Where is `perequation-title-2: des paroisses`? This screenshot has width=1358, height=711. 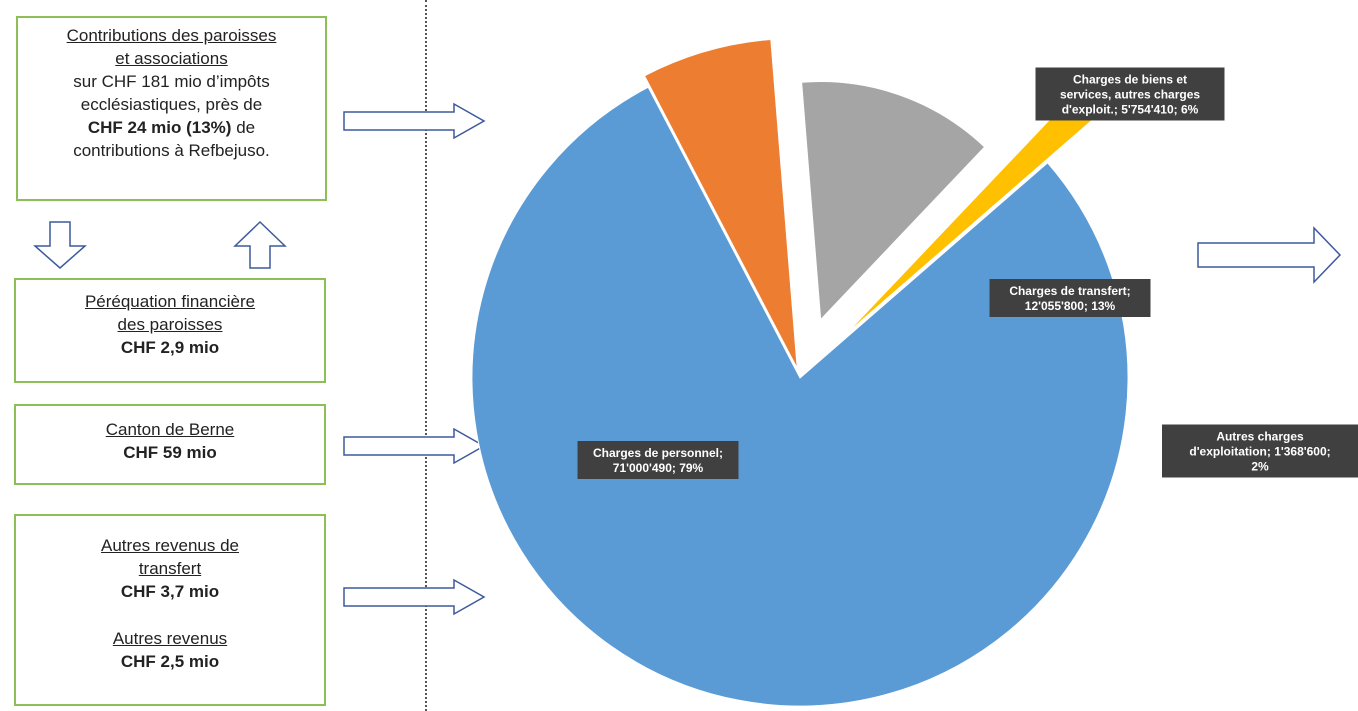
perequation-title-2: des paroisses is located at coordinates (170, 324).